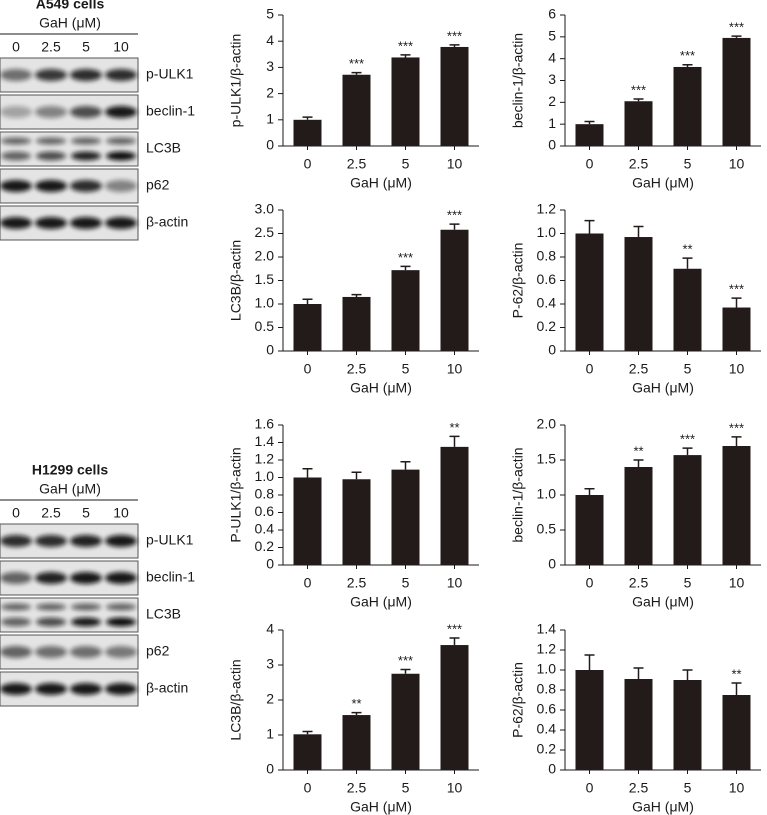 This screenshot has height=815, width=767. I want to click on y-tick-label: 1.4, so click(547, 629).